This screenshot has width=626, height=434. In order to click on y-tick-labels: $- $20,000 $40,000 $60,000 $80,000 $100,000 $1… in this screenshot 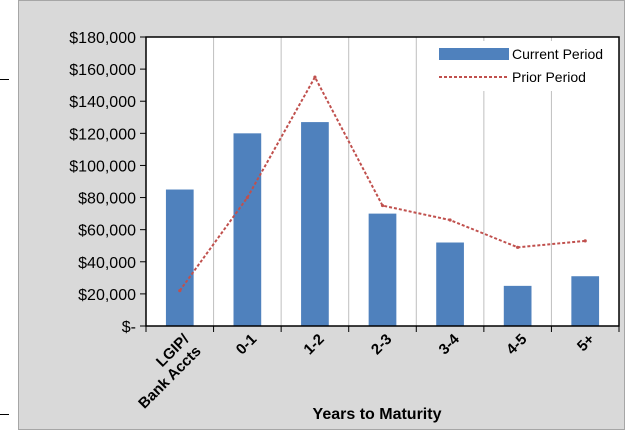, I will do `click(102, 183)`.